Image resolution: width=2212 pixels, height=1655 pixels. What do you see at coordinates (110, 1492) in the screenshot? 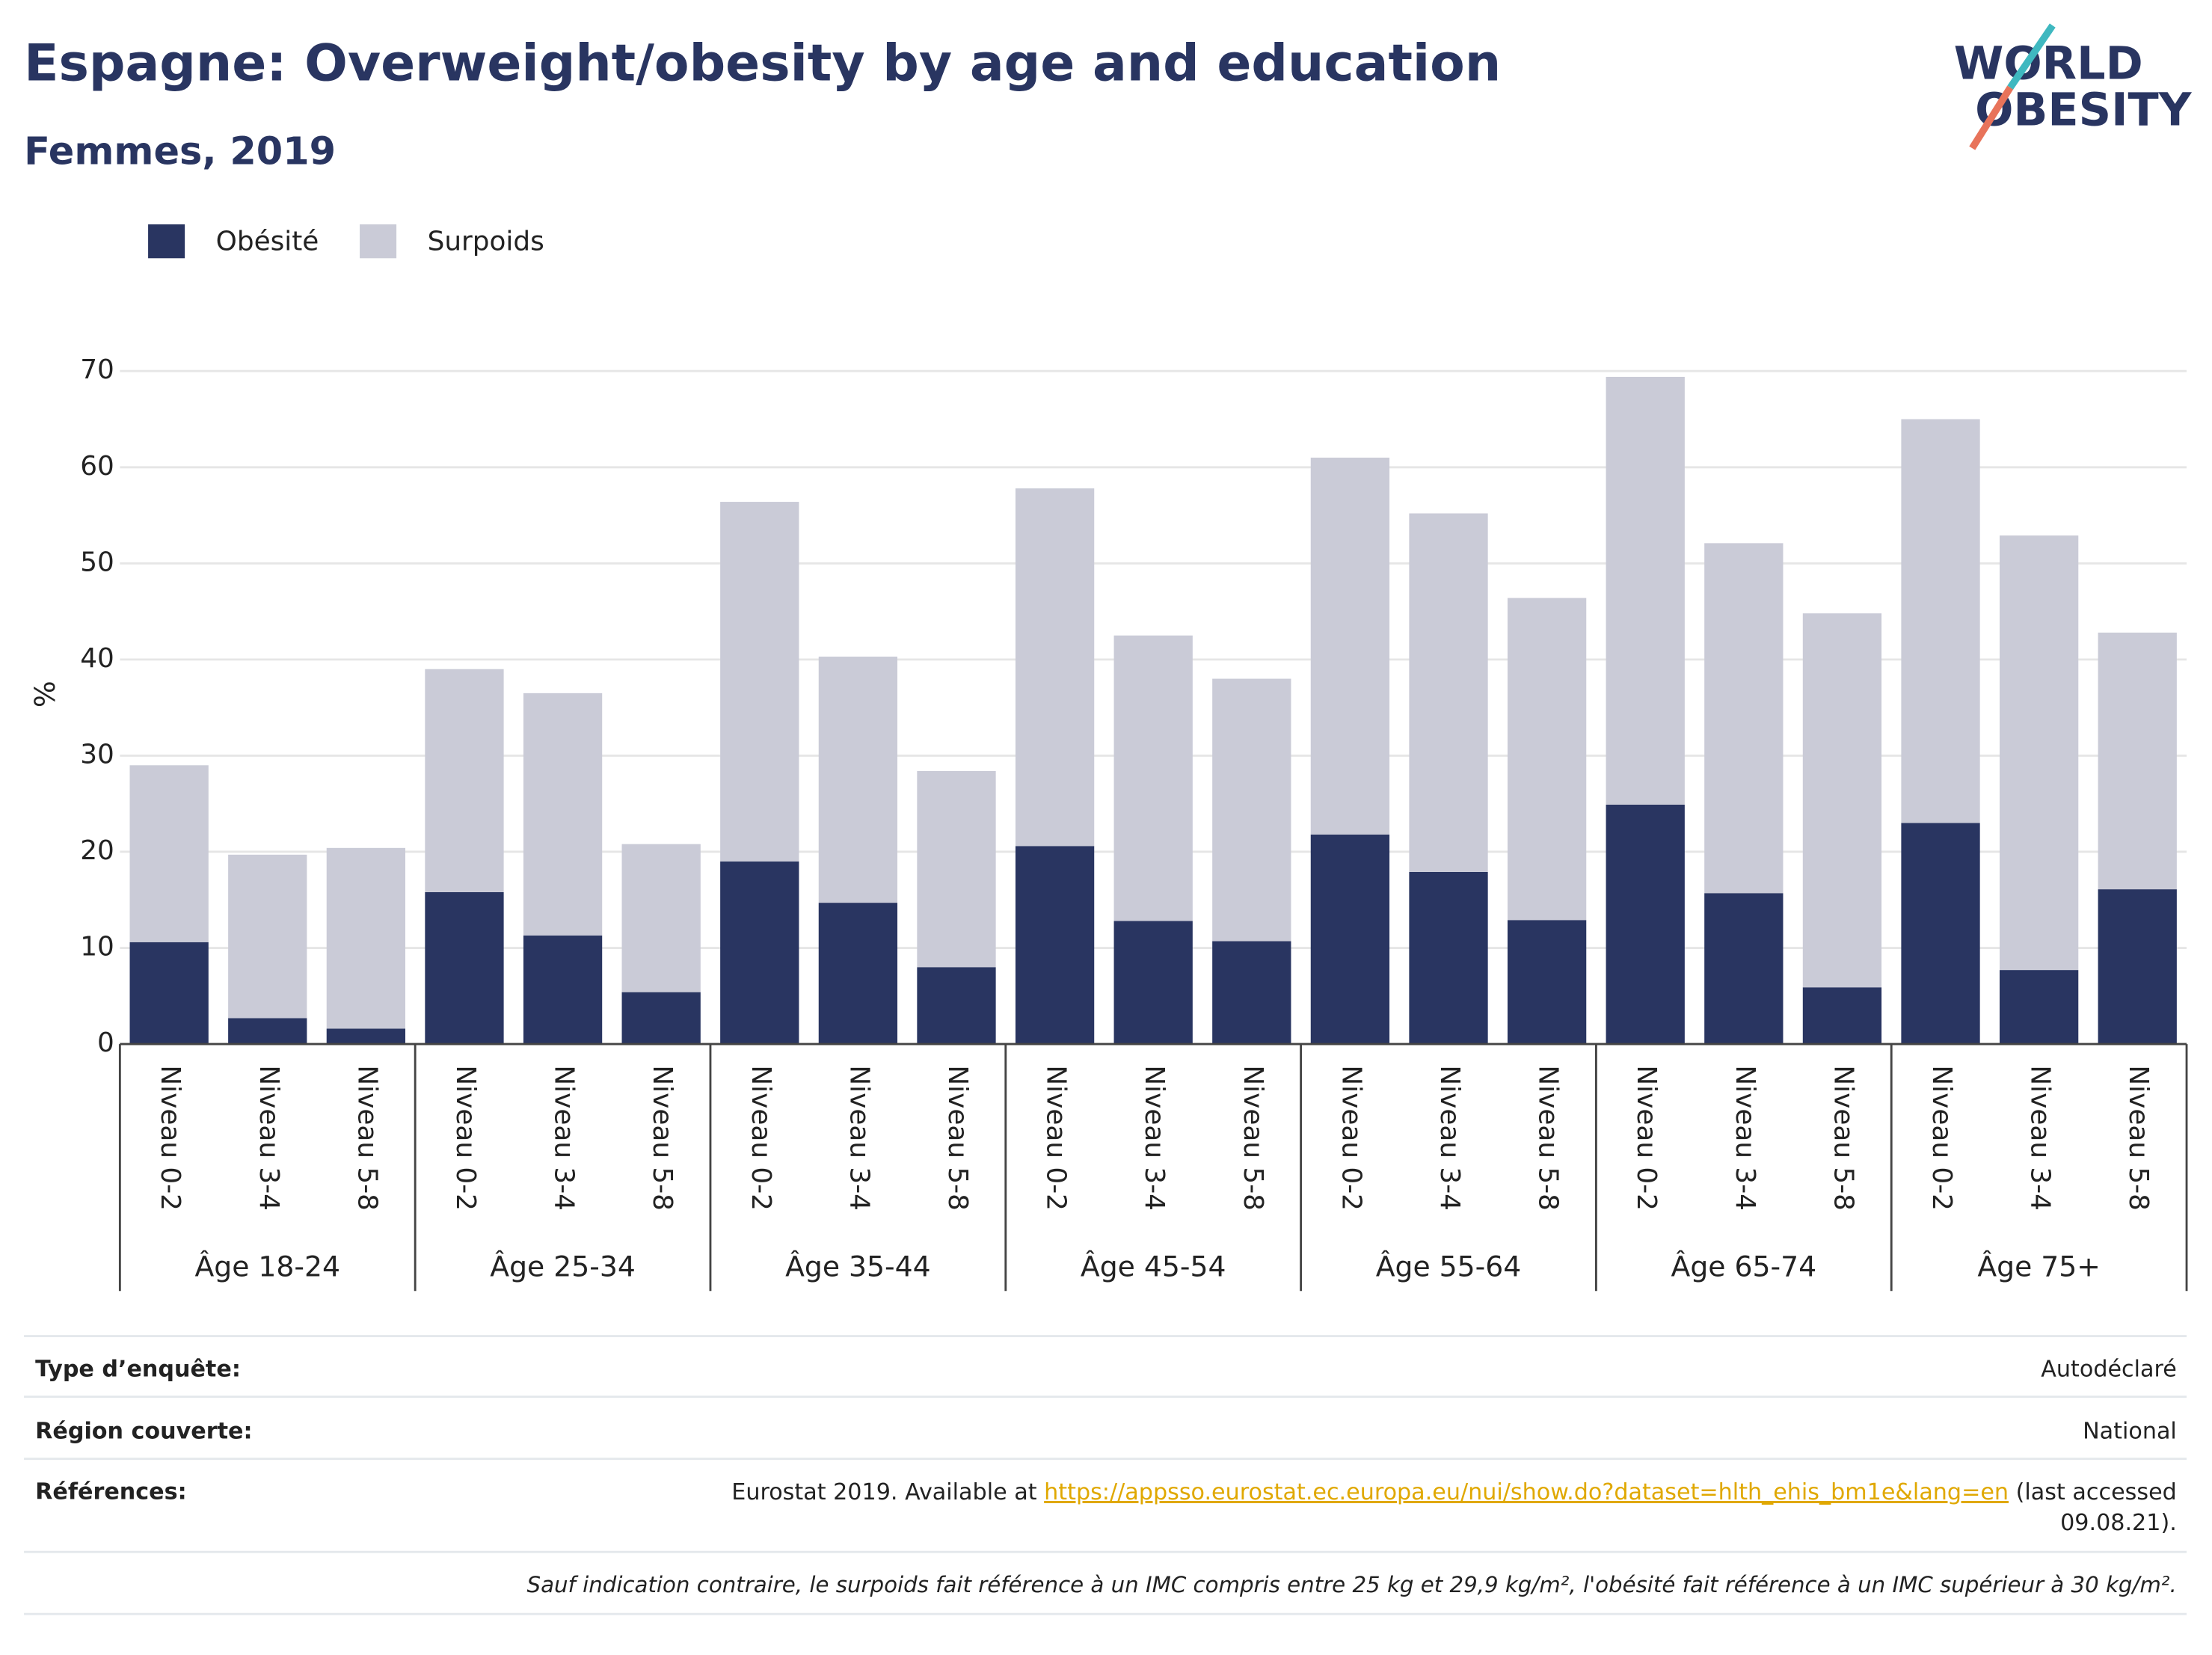
I see `footer-label: Références:` at bounding box center [110, 1492].